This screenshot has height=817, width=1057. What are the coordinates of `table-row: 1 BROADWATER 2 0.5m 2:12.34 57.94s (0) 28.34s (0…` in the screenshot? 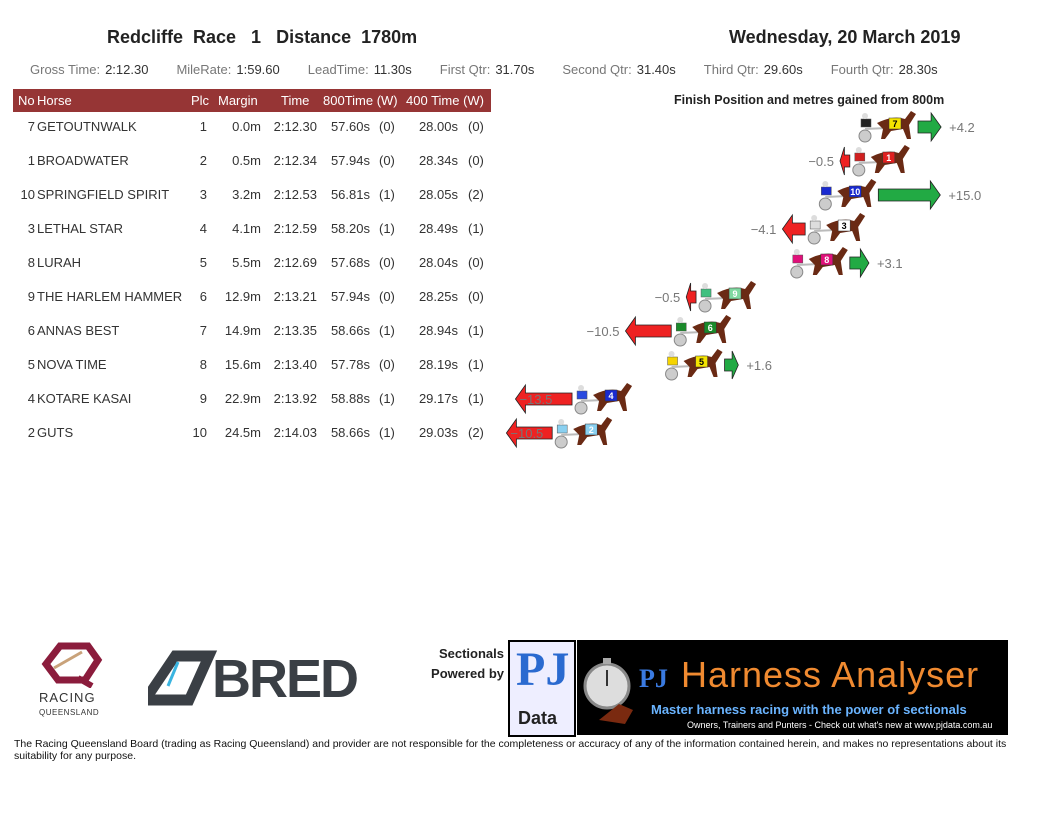 It's located at (252, 166).